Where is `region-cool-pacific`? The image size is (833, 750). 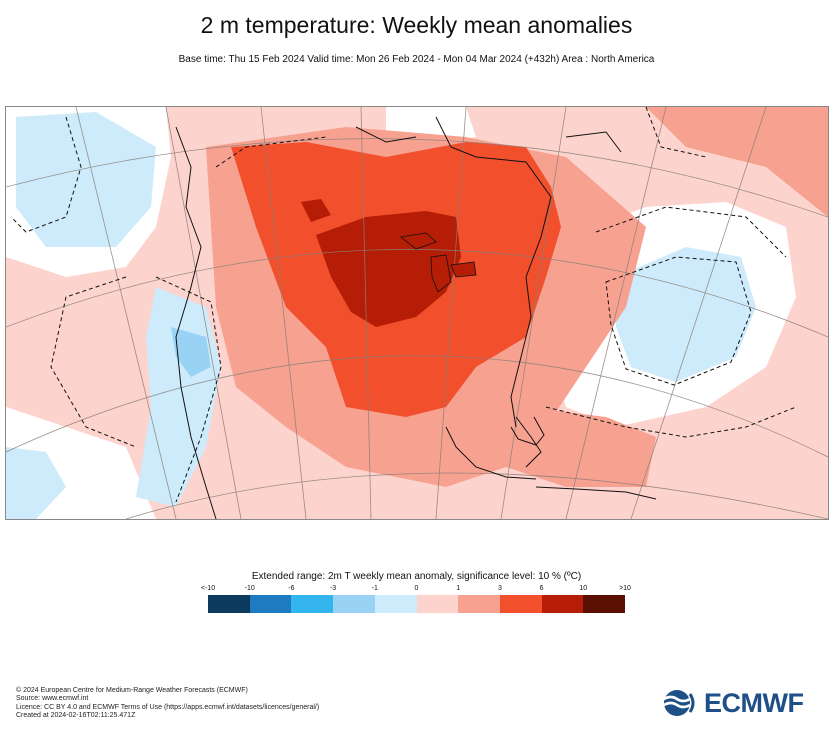
region-cool-pacific is located at coordinates (86, 179).